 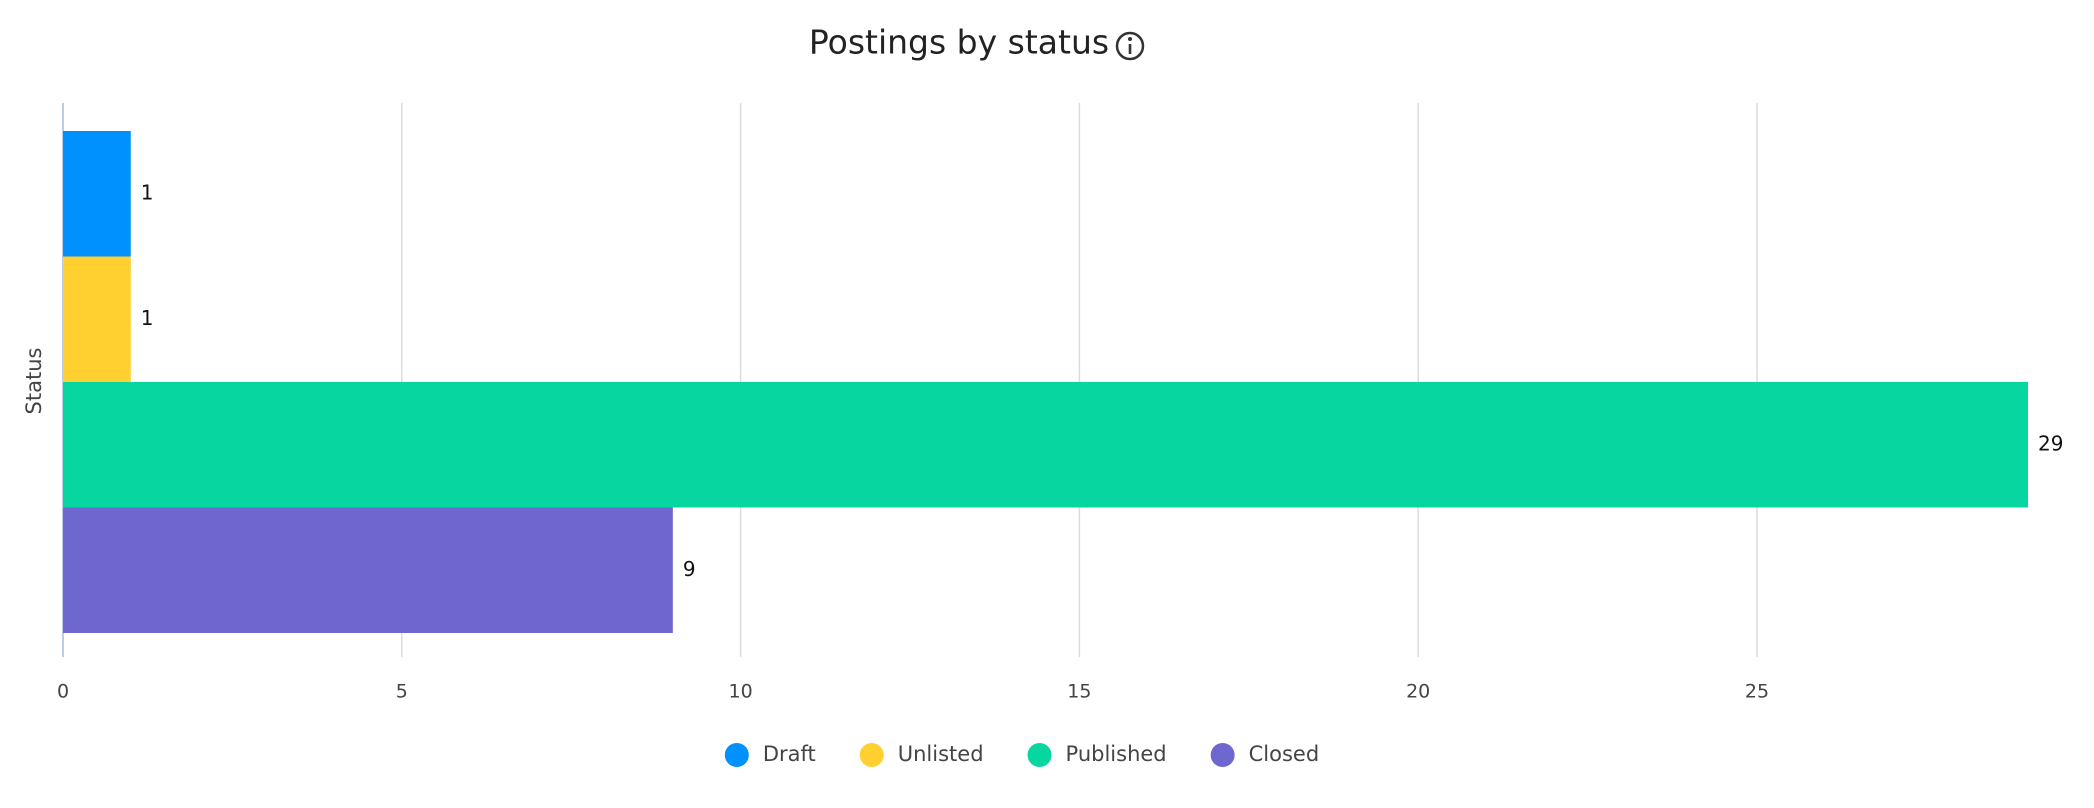 I want to click on legend-item: Published, so click(x=1097, y=754).